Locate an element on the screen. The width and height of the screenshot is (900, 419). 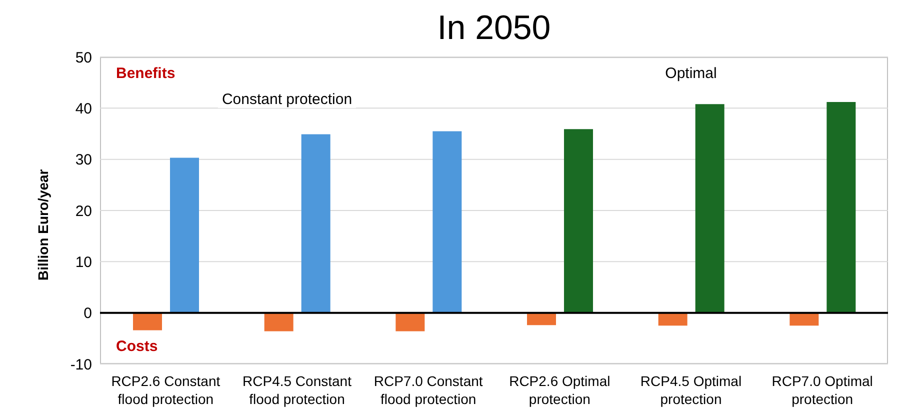
annotation: Costs is located at coordinates (137, 346).